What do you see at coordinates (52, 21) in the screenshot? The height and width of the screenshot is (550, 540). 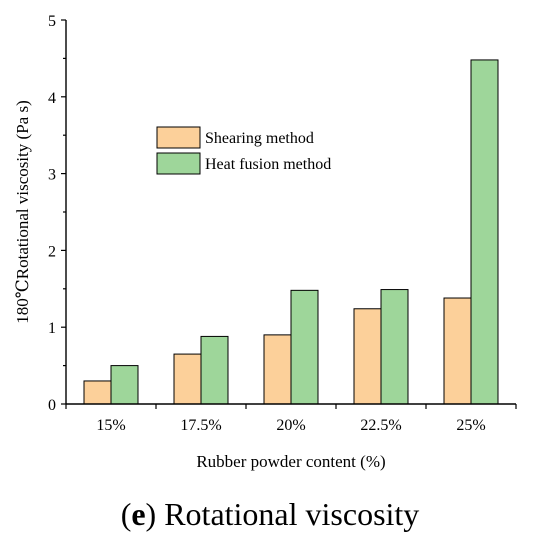 I see `y-tick-label: 5` at bounding box center [52, 21].